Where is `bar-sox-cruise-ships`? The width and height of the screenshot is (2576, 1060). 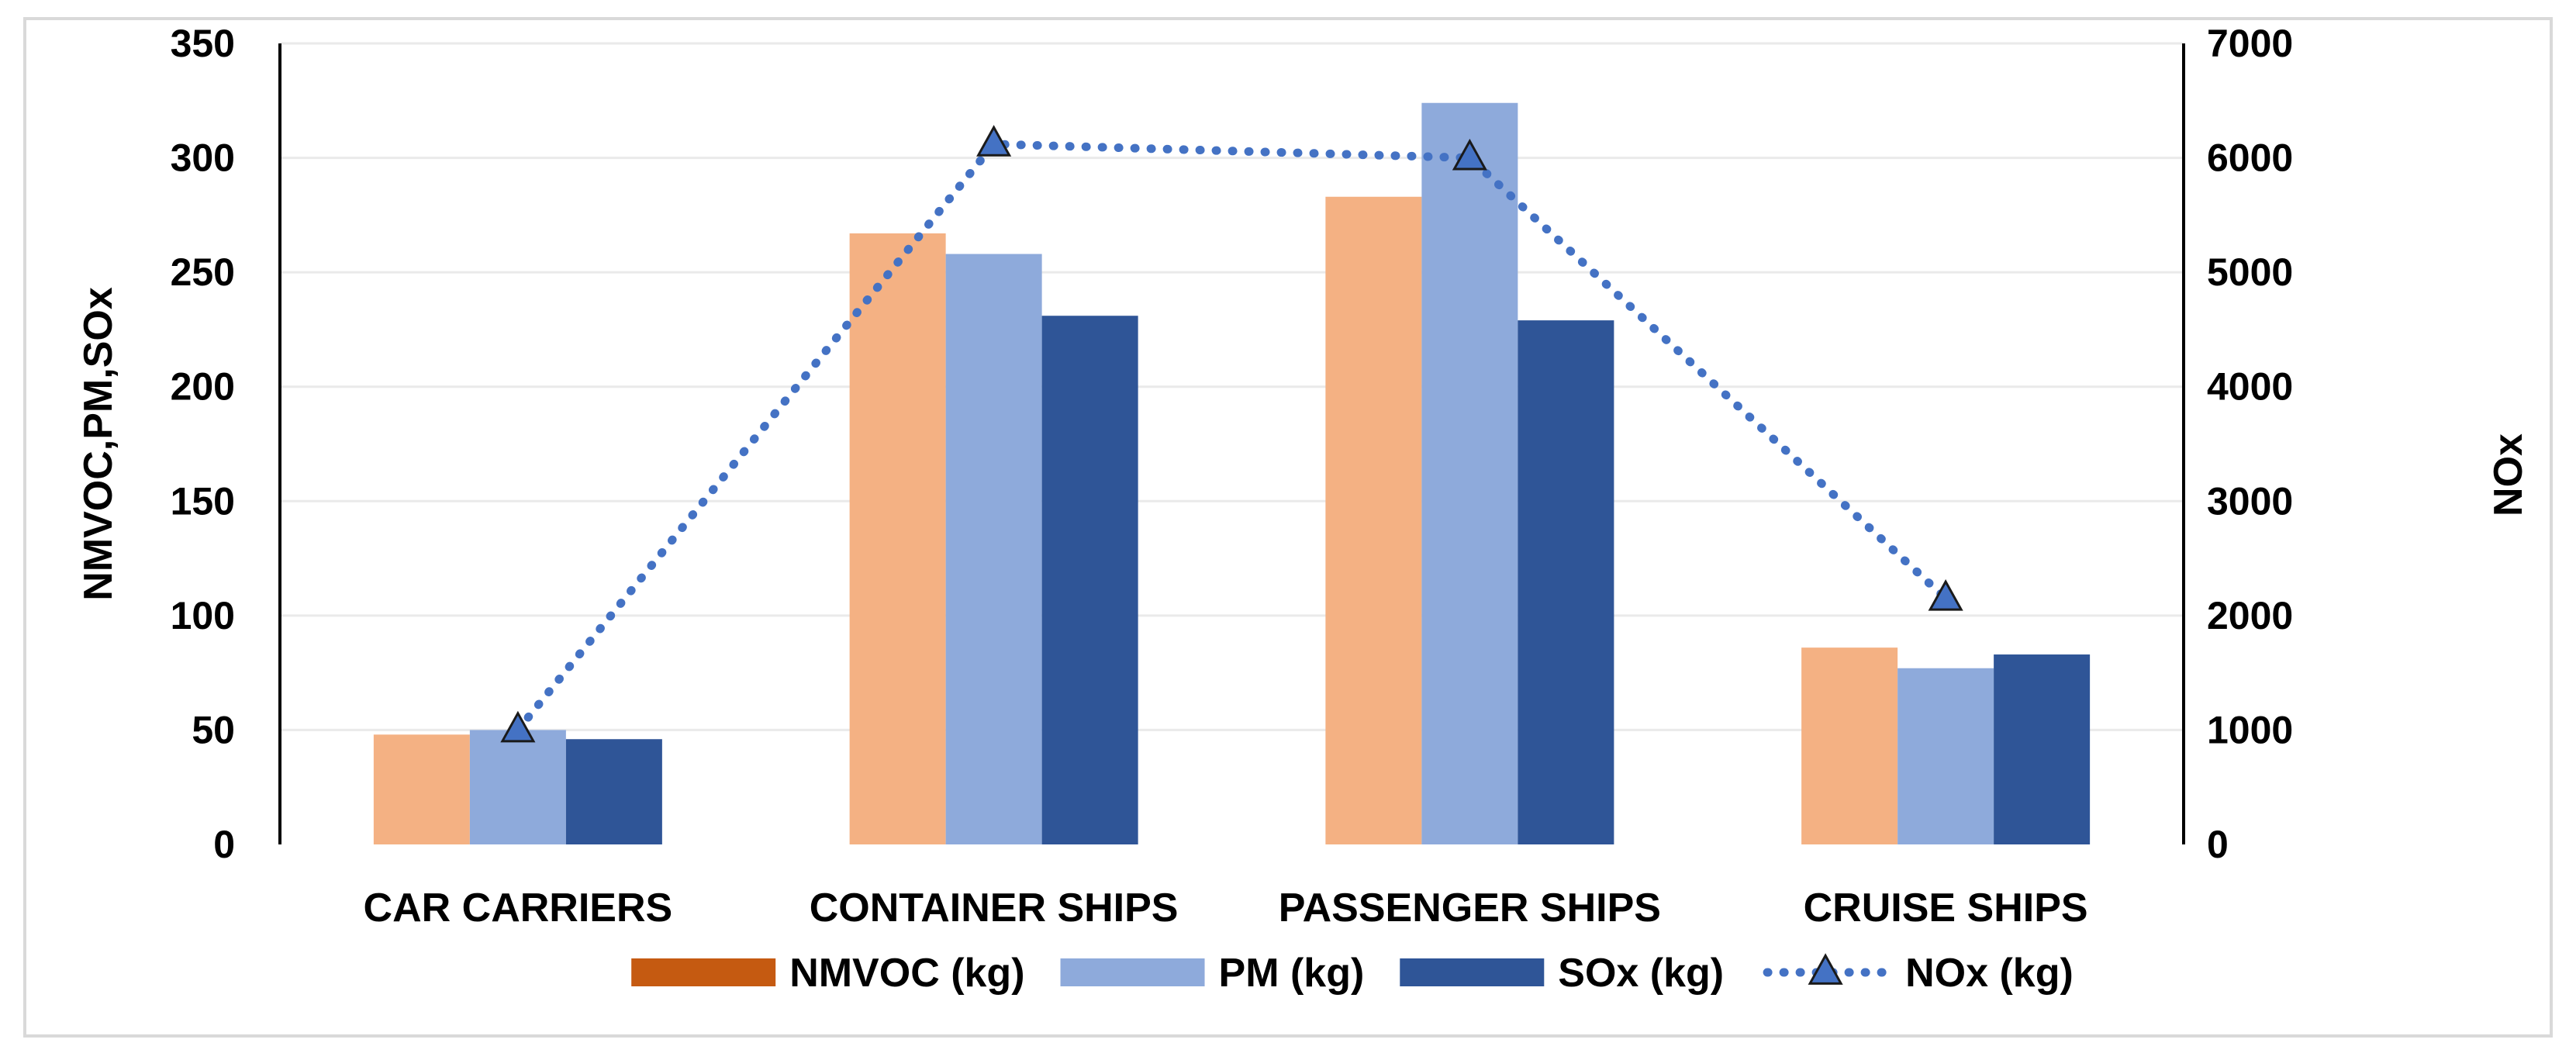 bar-sox-cruise-ships is located at coordinates (2042, 749).